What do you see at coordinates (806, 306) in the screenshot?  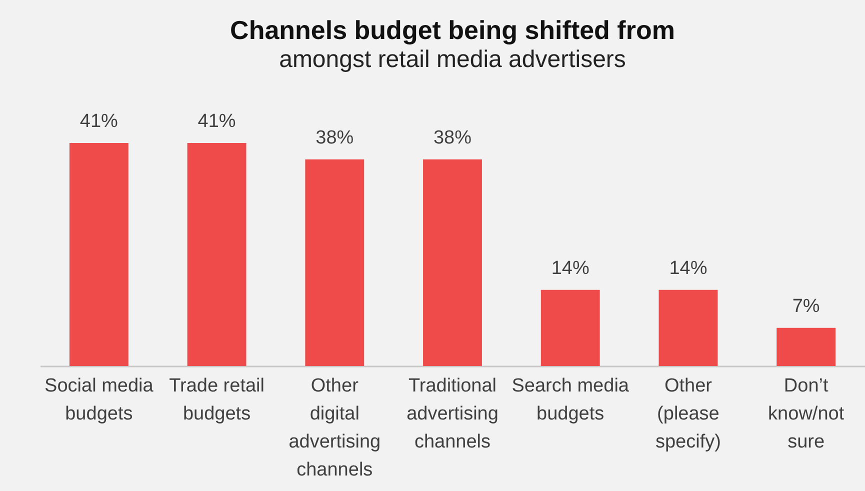 I see `data-label: 7%` at bounding box center [806, 306].